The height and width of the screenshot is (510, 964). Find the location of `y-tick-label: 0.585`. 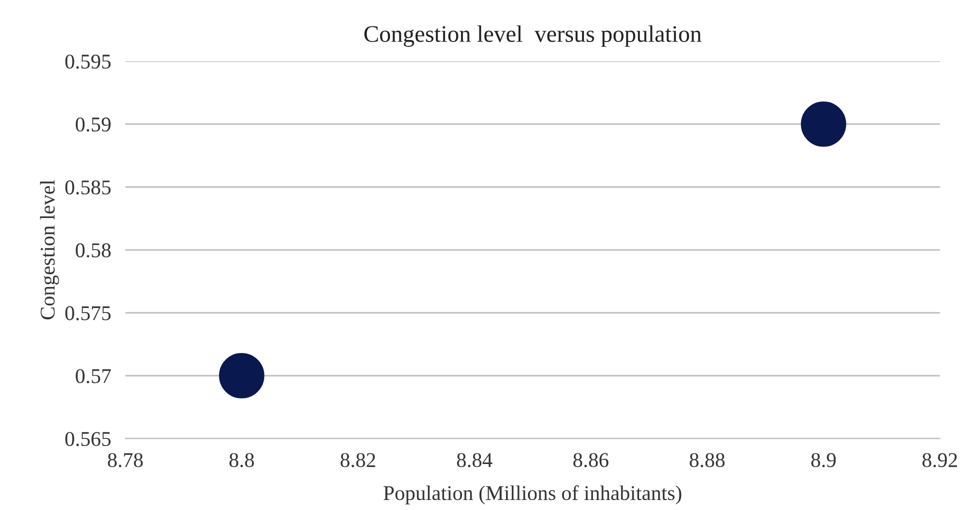

y-tick-label: 0.585 is located at coordinates (88, 187).